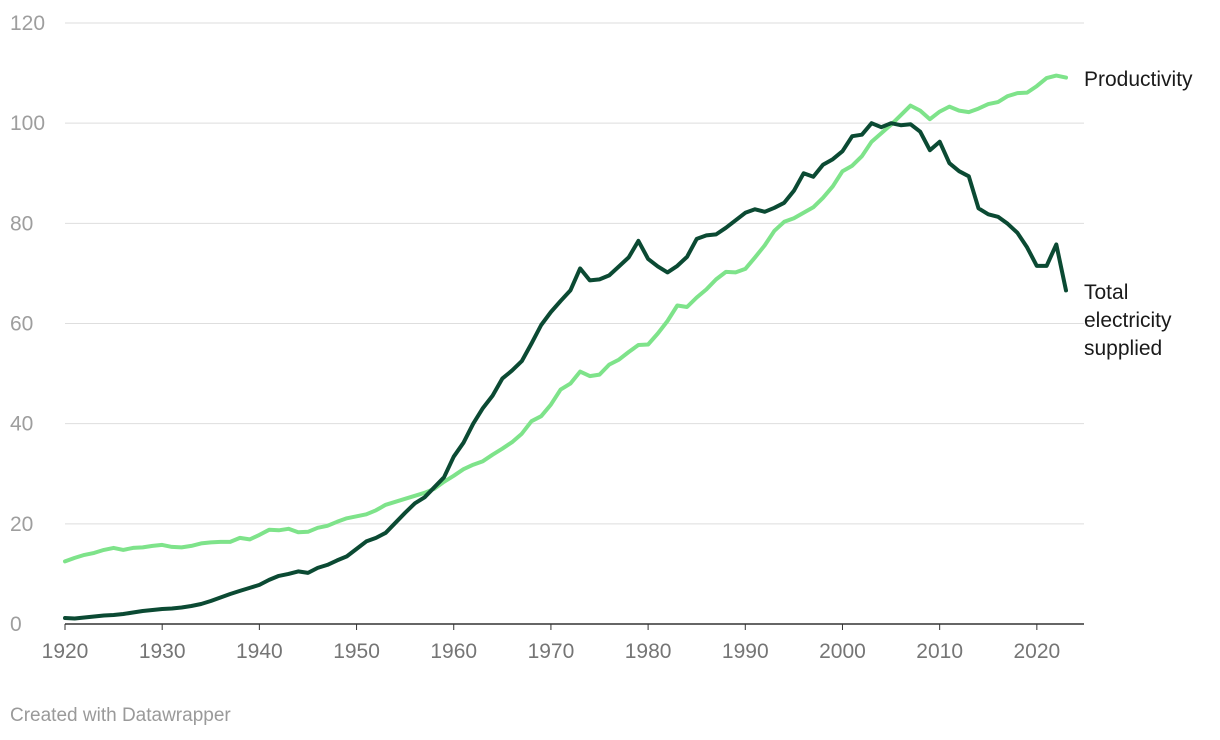 Image resolution: width=1220 pixels, height=740 pixels. I want to click on y-tick-label: 80, so click(21, 223).